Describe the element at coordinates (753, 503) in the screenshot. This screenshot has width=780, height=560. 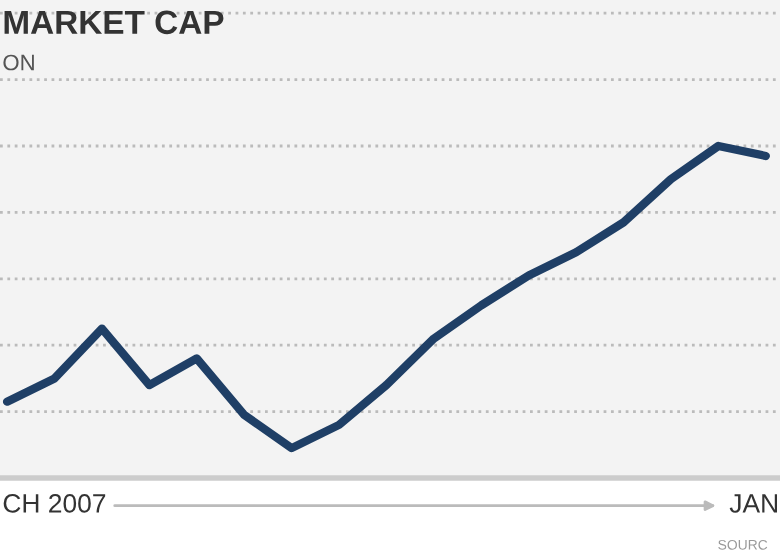
I see `text: JAN` at that location.